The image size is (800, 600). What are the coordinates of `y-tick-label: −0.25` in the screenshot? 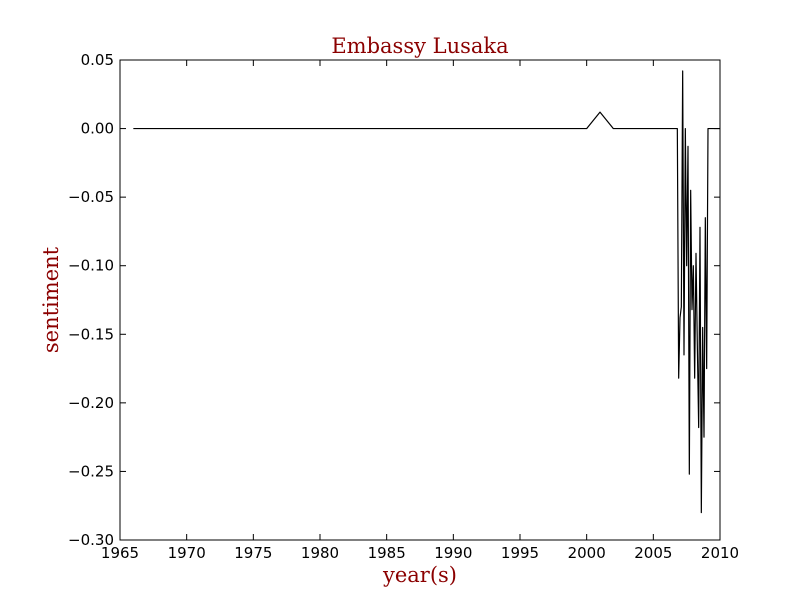 It's located at (91, 471).